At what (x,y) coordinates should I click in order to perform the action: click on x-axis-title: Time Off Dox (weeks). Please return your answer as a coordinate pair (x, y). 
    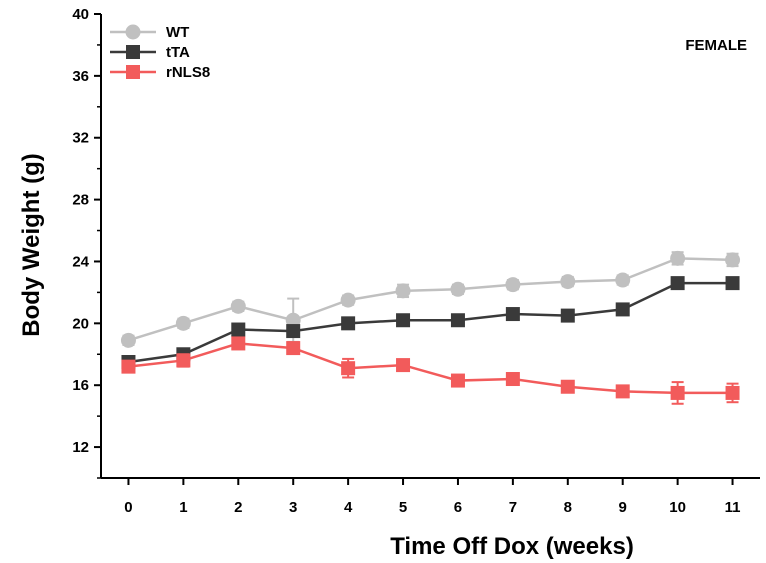
    Looking at the image, I should click on (512, 546).